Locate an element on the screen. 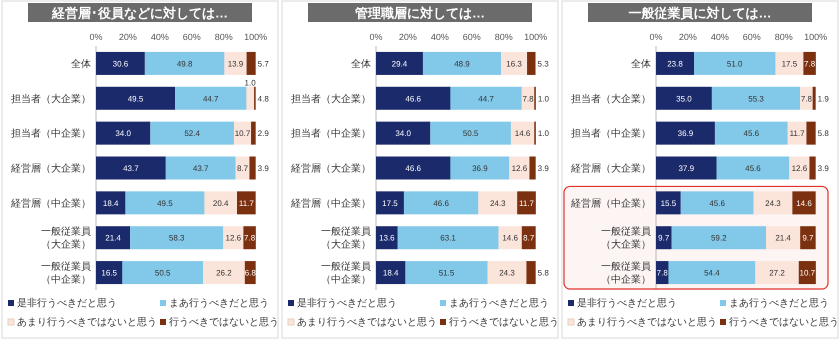 Image resolution: width=840 pixels, height=339 pixels. data-label: 17.5 is located at coordinates (790, 63).